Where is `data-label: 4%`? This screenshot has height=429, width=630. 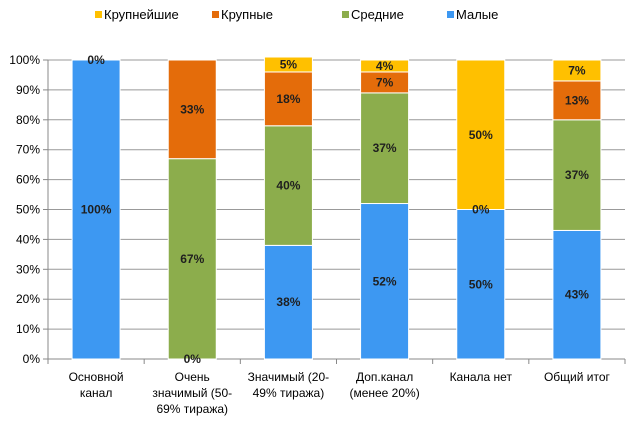
data-label: 4% is located at coordinates (385, 66).